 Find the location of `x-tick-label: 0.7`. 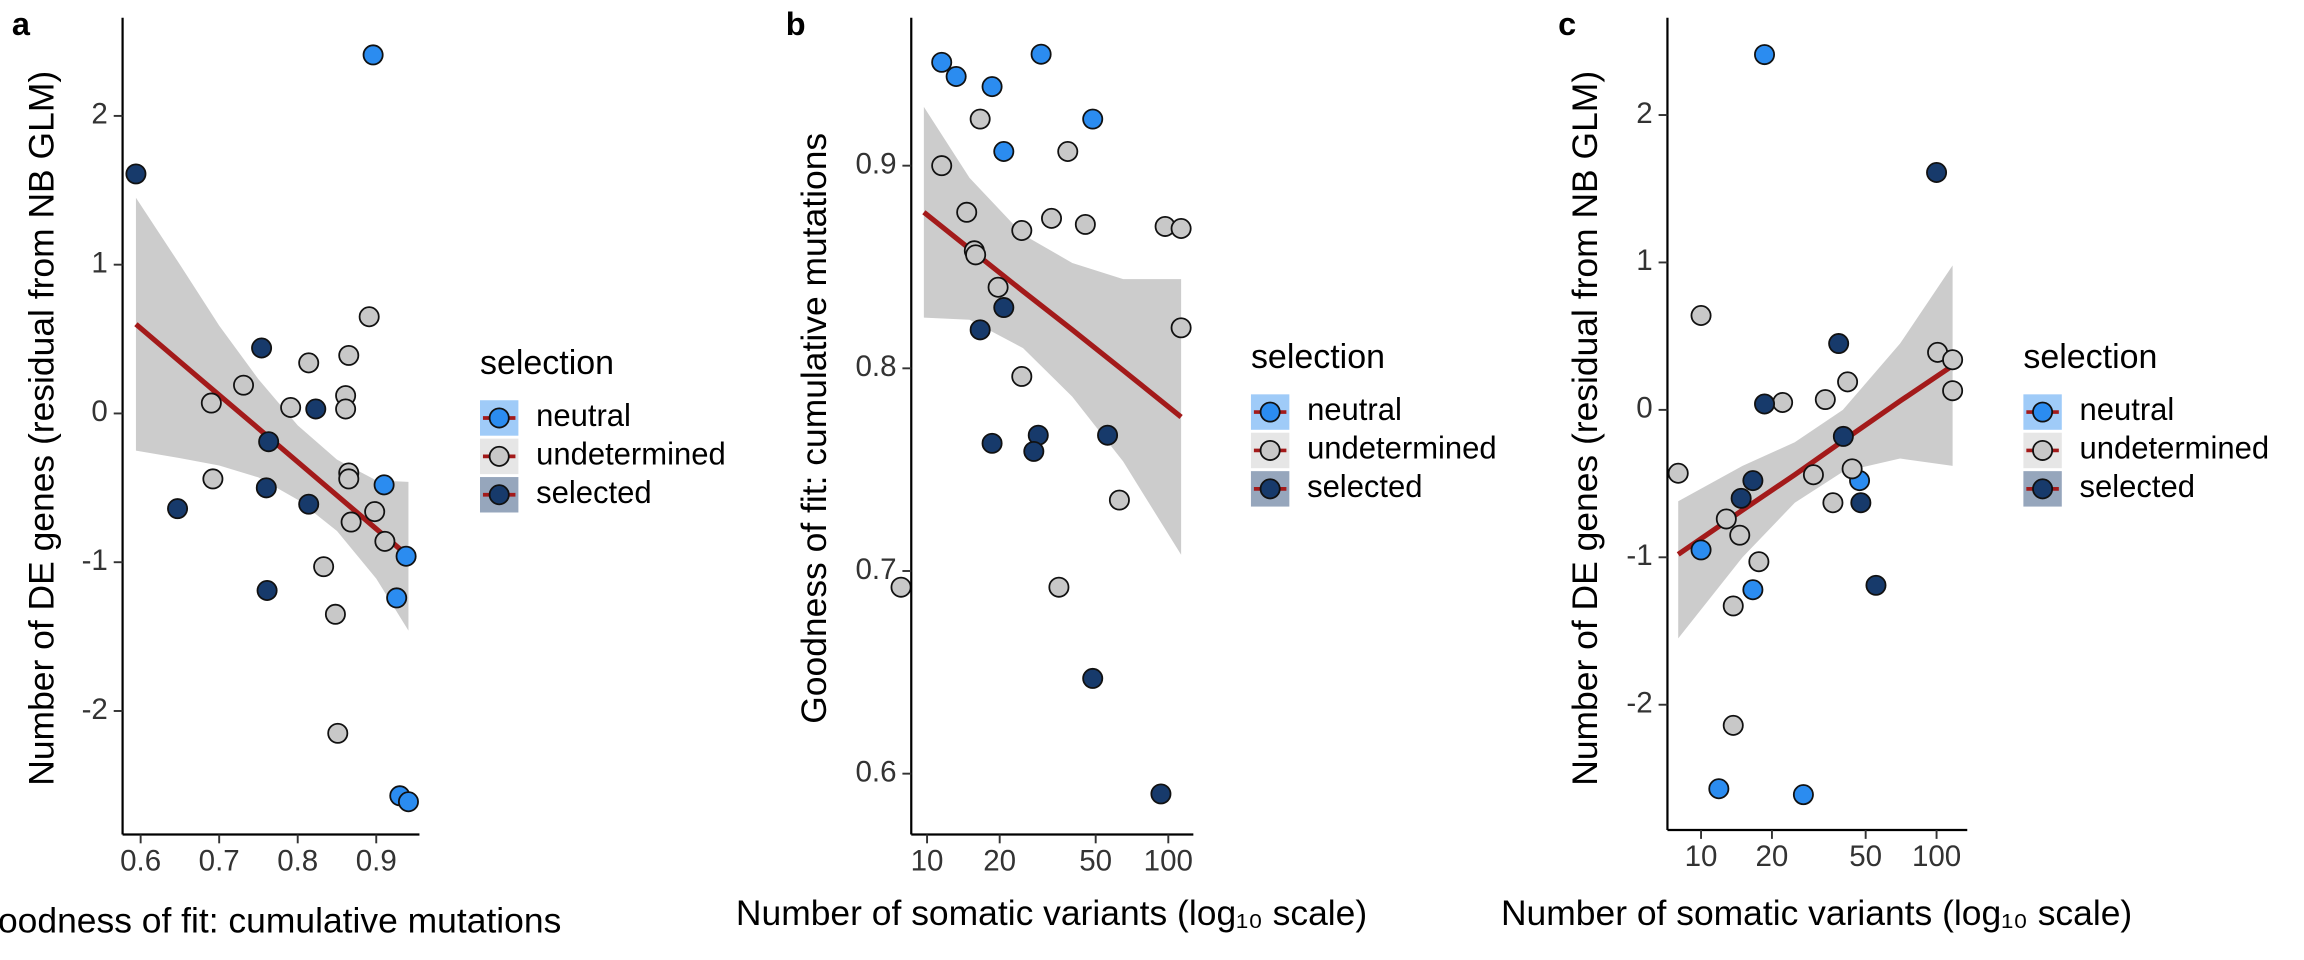

x-tick-label: 0.7 is located at coordinates (219, 860).